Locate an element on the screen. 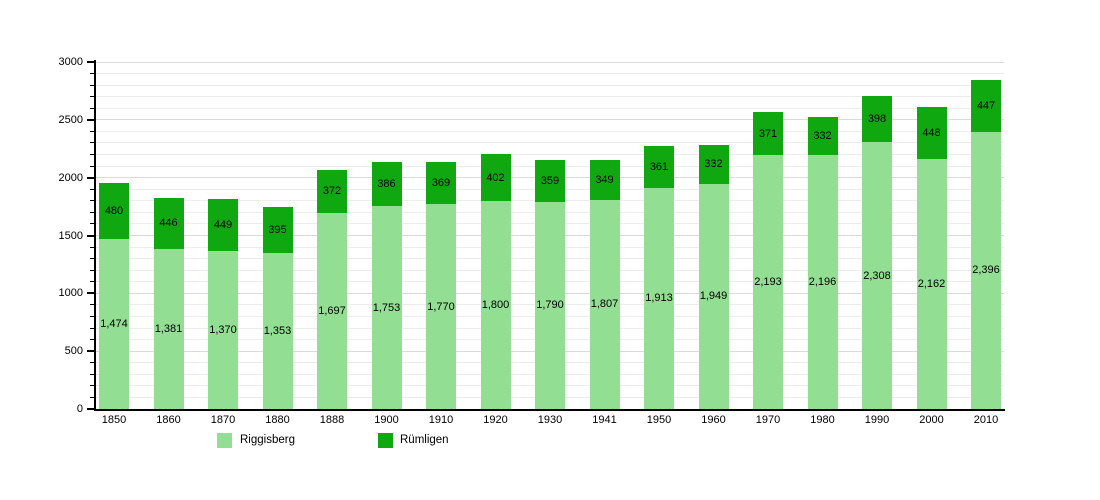  y-axis-tick-label: 2000 is located at coordinates (70, 177).